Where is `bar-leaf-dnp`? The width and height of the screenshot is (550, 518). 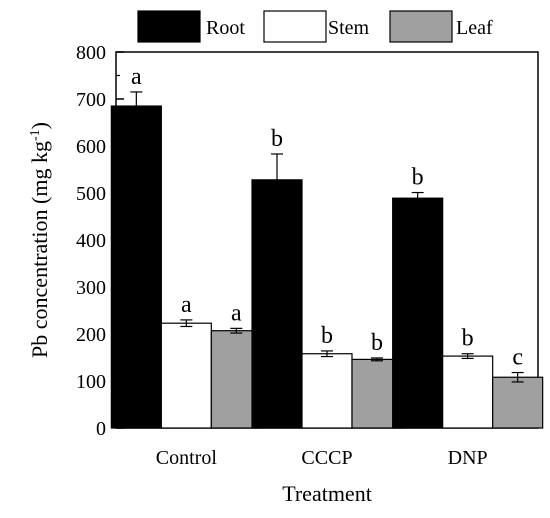 bar-leaf-dnp is located at coordinates (518, 402).